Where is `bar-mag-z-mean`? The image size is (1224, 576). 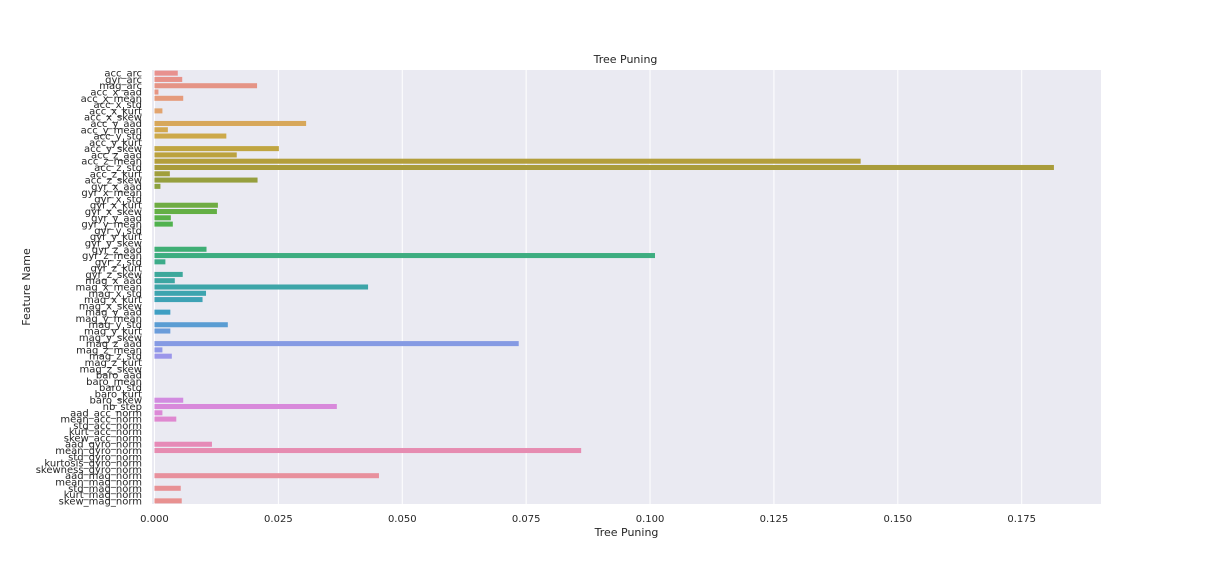
bar-mag-z-mean is located at coordinates (158, 350).